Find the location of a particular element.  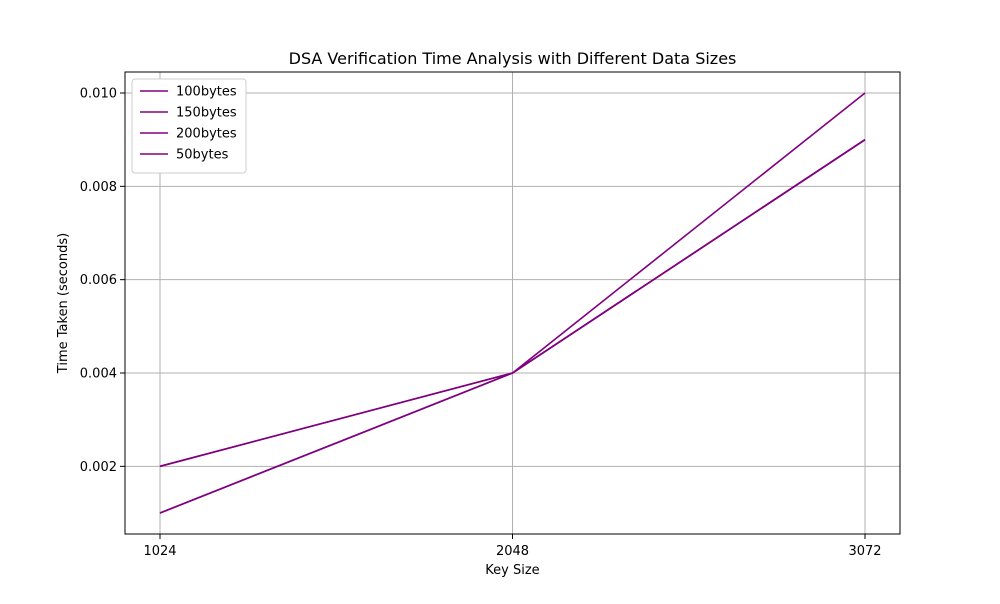

legend: 100bytes 150bytes 200bytes 50bytes is located at coordinates (189, 126).